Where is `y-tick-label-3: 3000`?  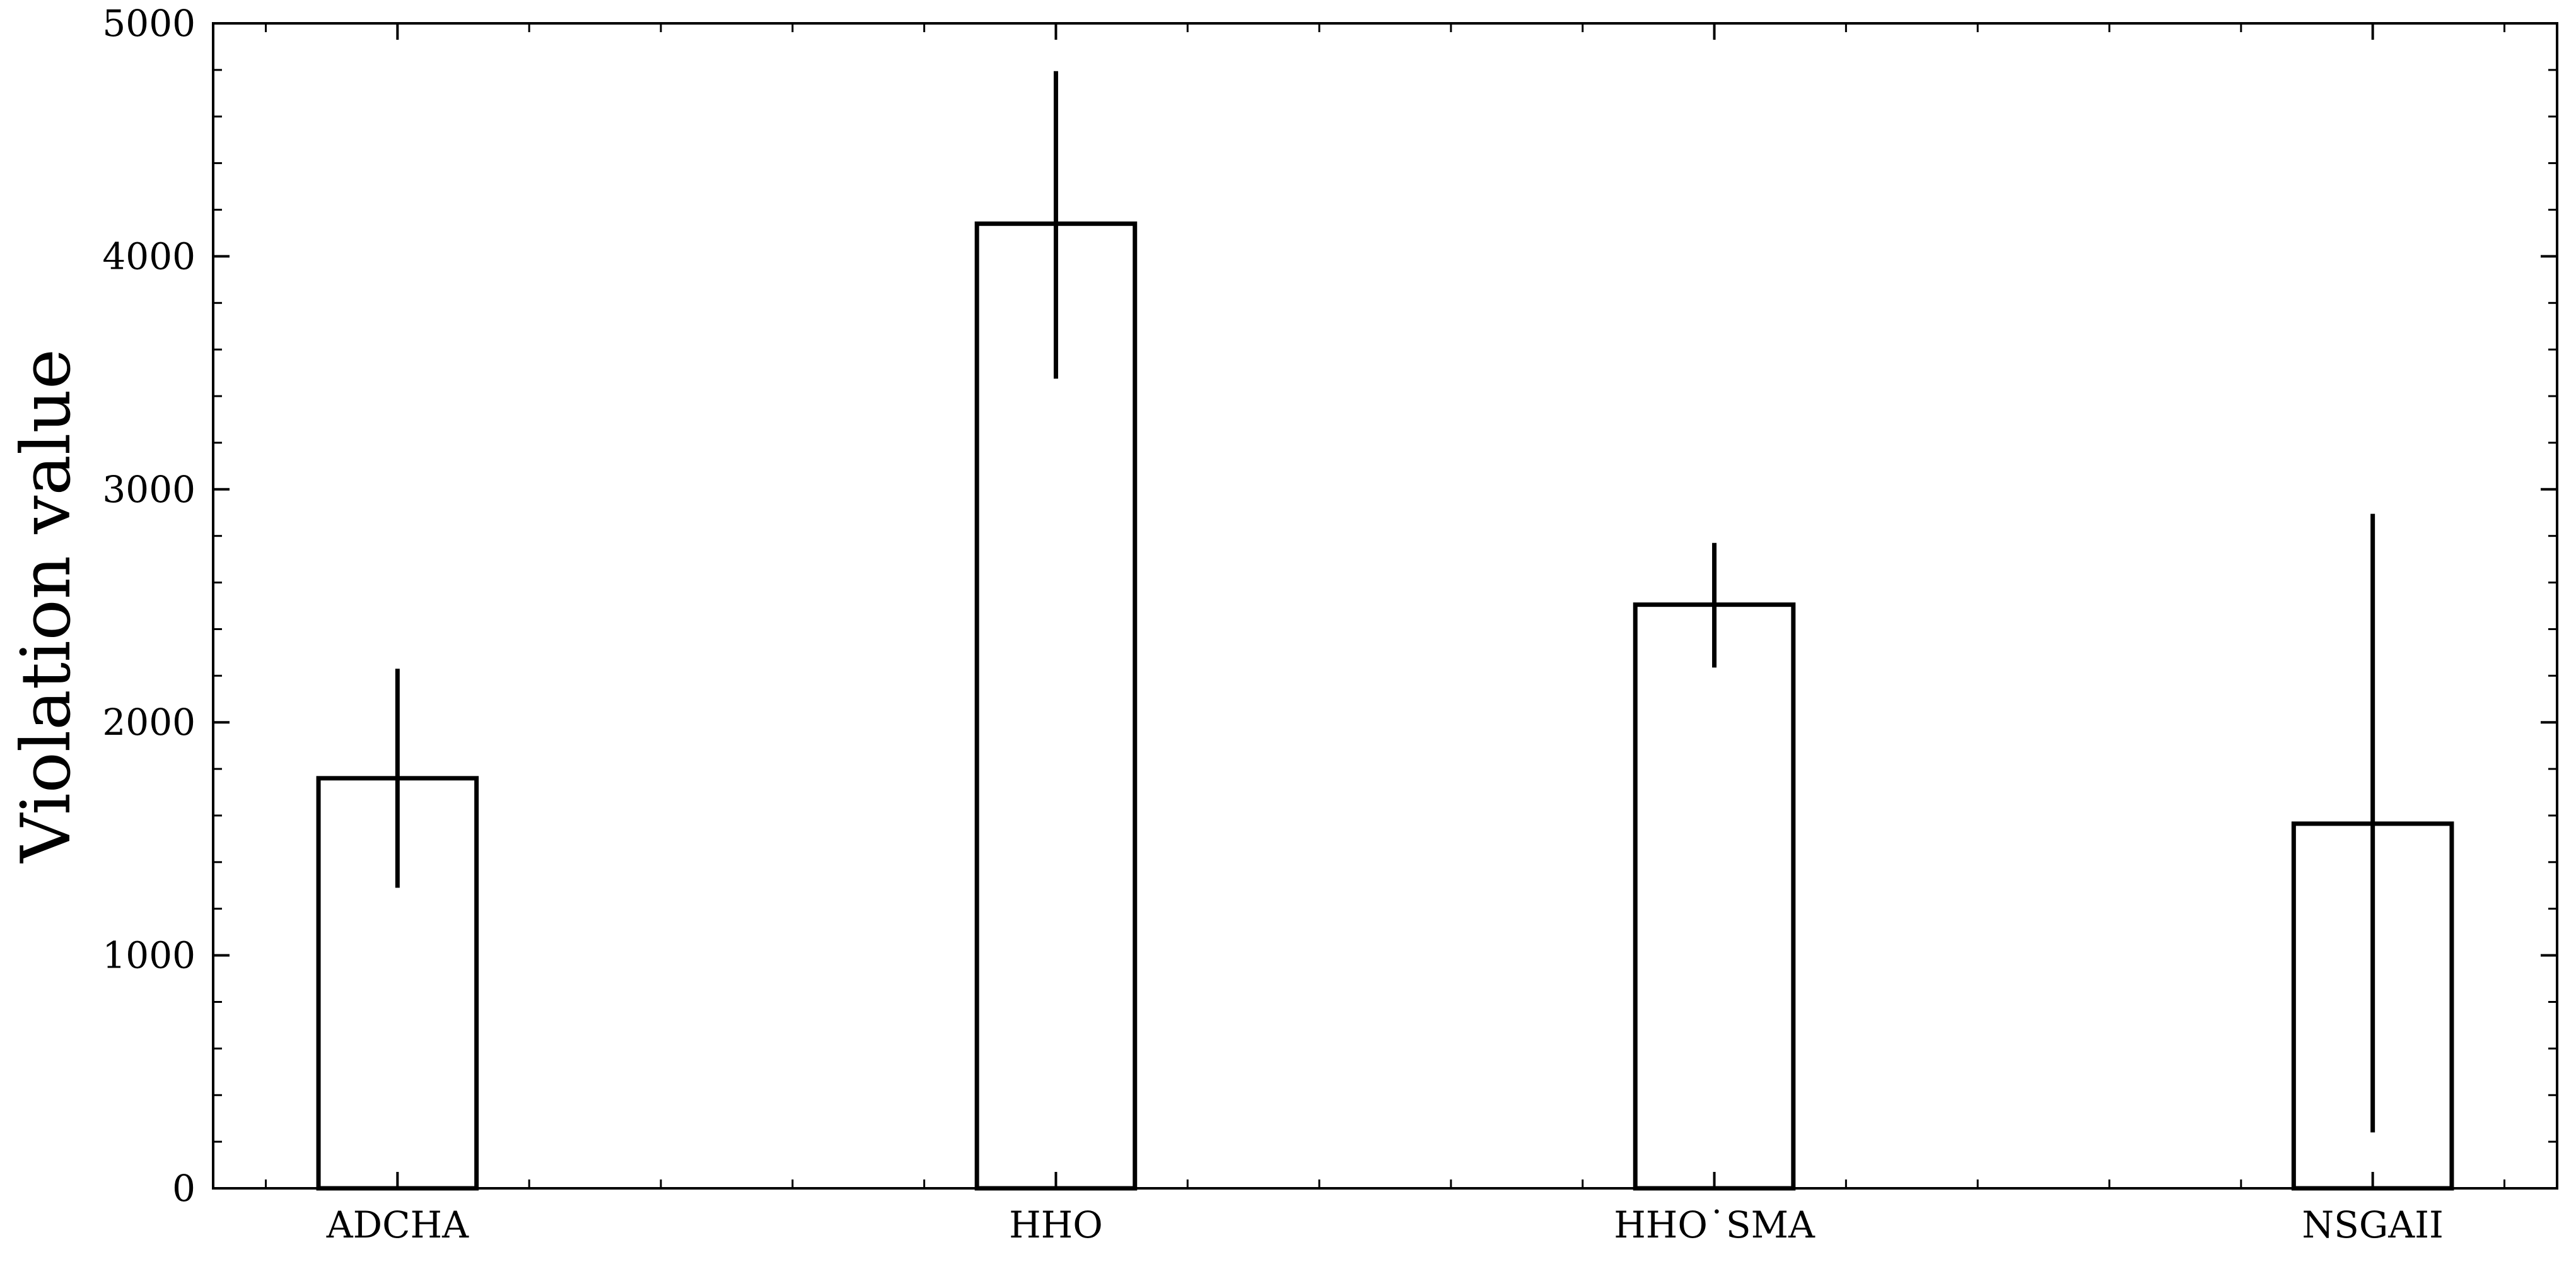
y-tick-label-3: 3000 is located at coordinates (149, 489).